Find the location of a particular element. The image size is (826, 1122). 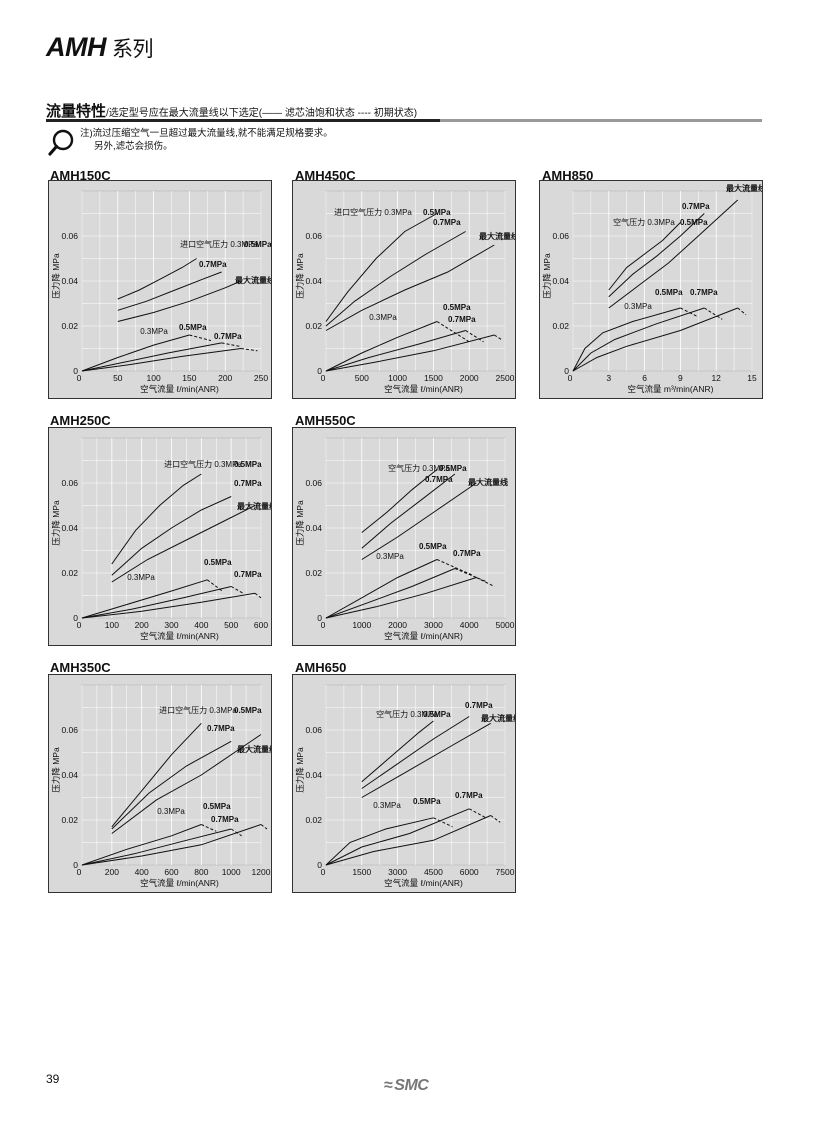

x-tick-label: 150 is located at coordinates (189, 378).